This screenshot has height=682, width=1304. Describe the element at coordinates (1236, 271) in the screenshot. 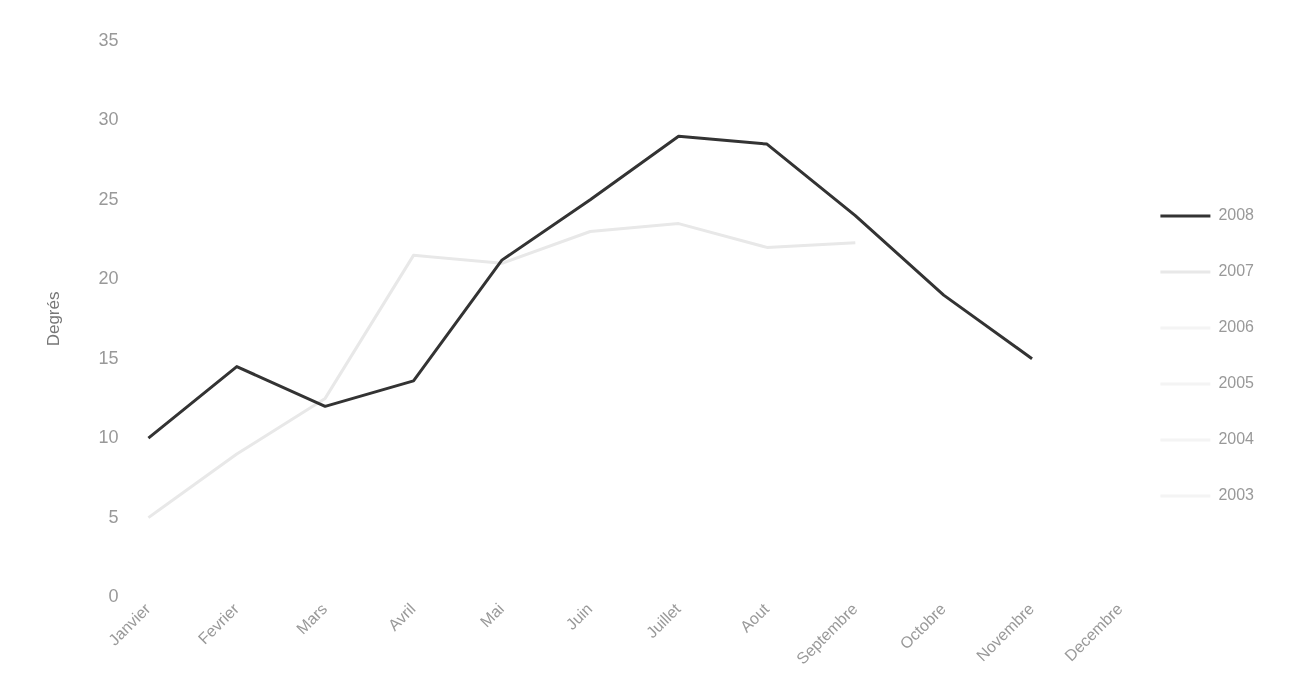

I see `legend-label: 2007` at that location.